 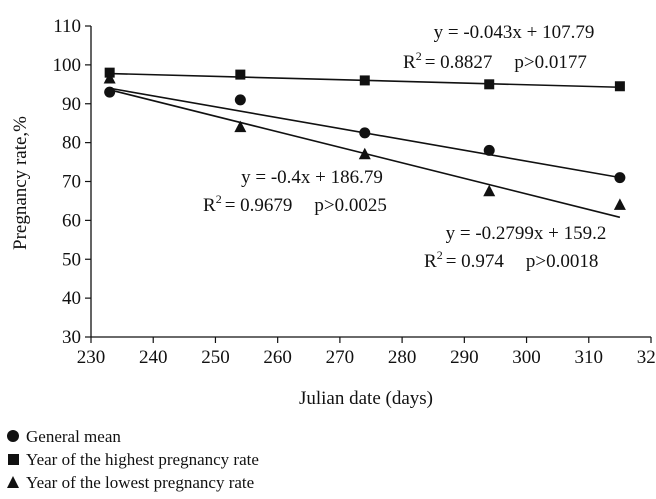 What do you see at coordinates (495, 61) in the screenshot?
I see `stats-highest: R2 = 0.8827 p>0.0177` at bounding box center [495, 61].